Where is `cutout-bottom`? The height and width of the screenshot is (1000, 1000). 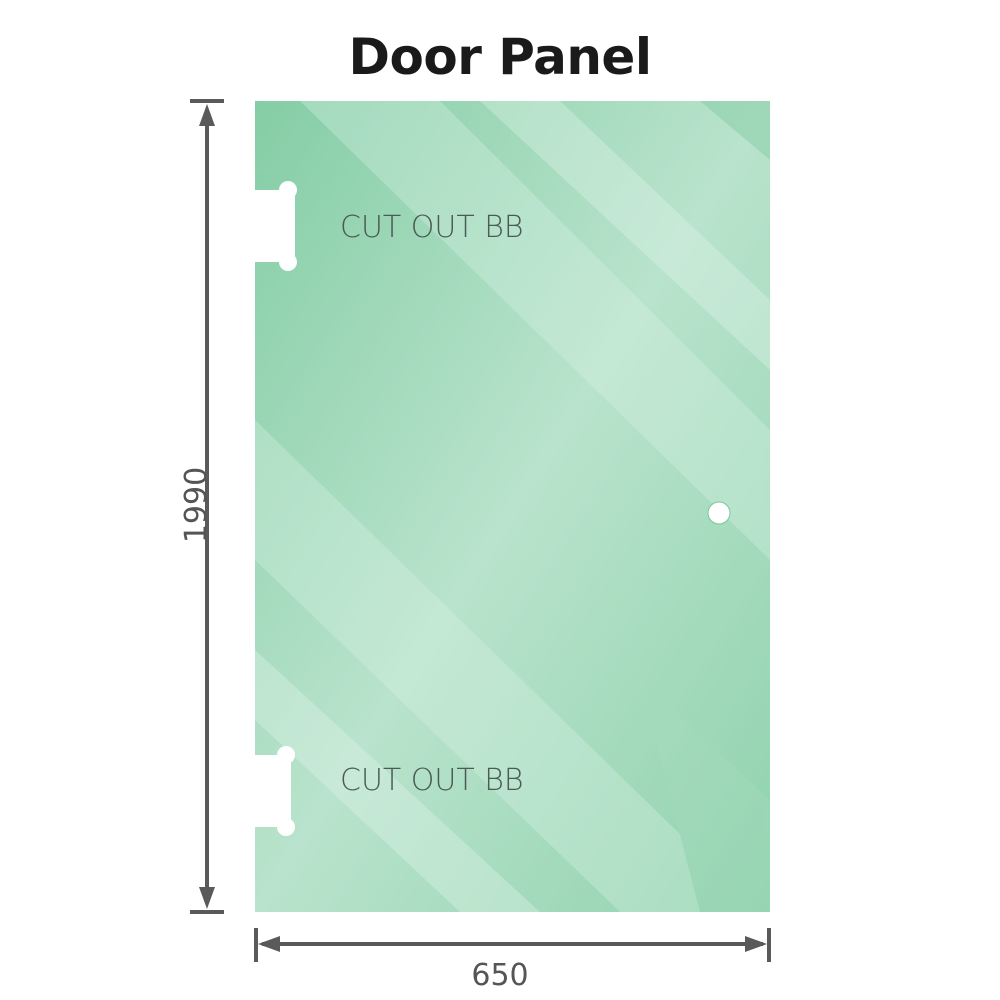
cutout-bottom is located at coordinates (275, 791).